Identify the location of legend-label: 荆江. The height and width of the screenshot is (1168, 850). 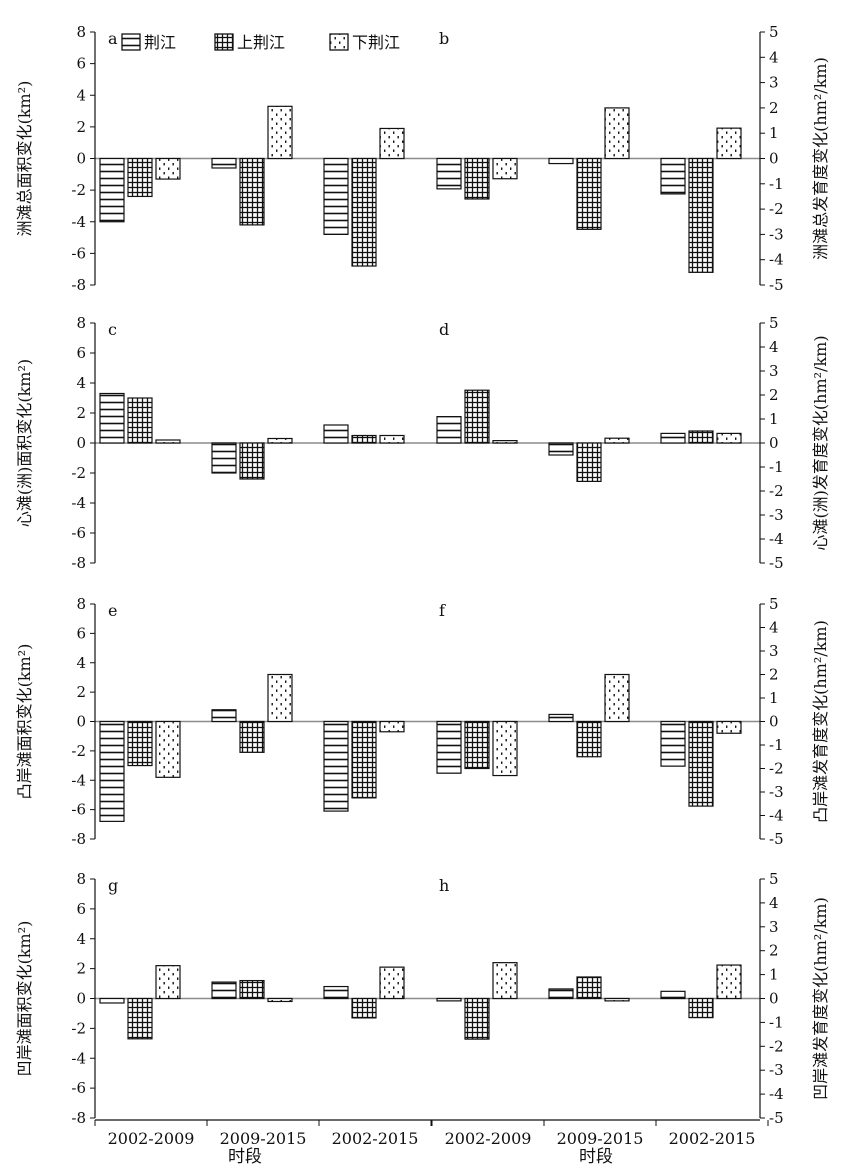
(160, 42).